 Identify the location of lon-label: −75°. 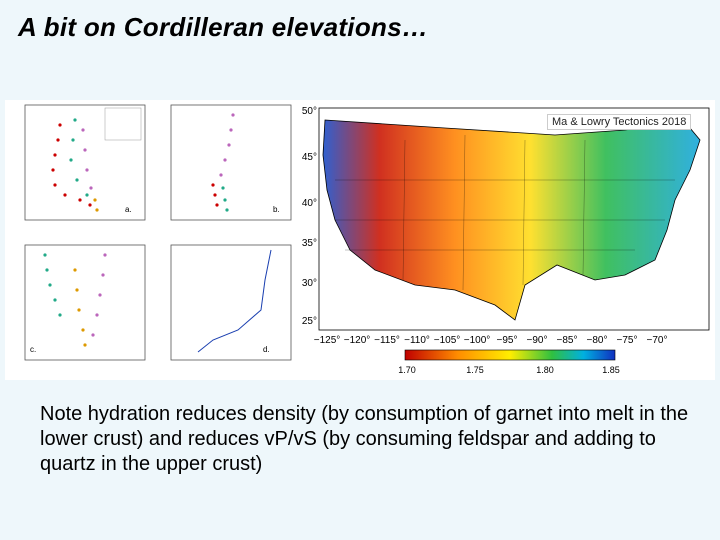
(627, 340).